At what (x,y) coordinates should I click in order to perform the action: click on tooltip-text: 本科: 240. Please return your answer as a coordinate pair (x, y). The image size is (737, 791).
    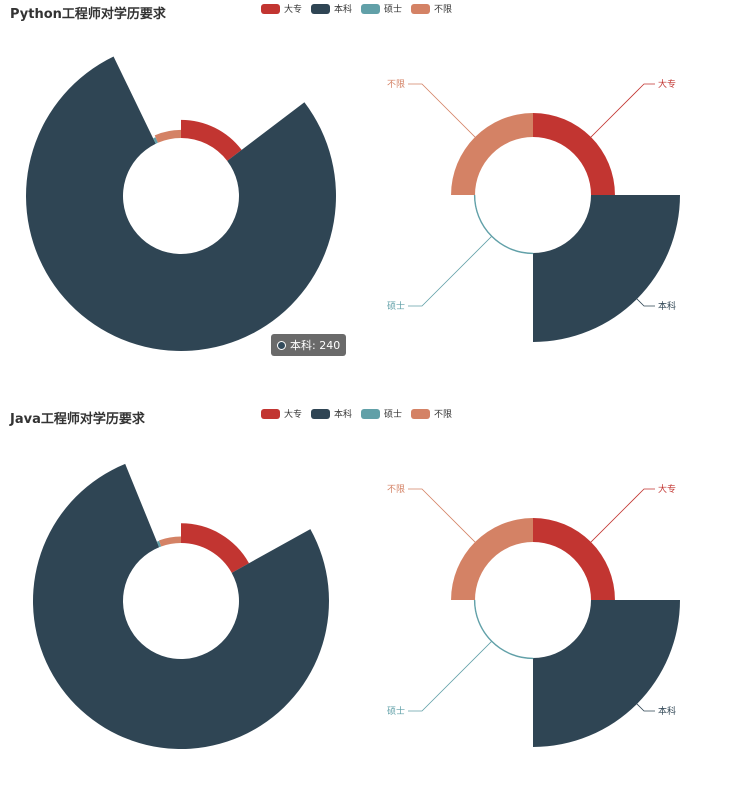
    Looking at the image, I should click on (315, 345).